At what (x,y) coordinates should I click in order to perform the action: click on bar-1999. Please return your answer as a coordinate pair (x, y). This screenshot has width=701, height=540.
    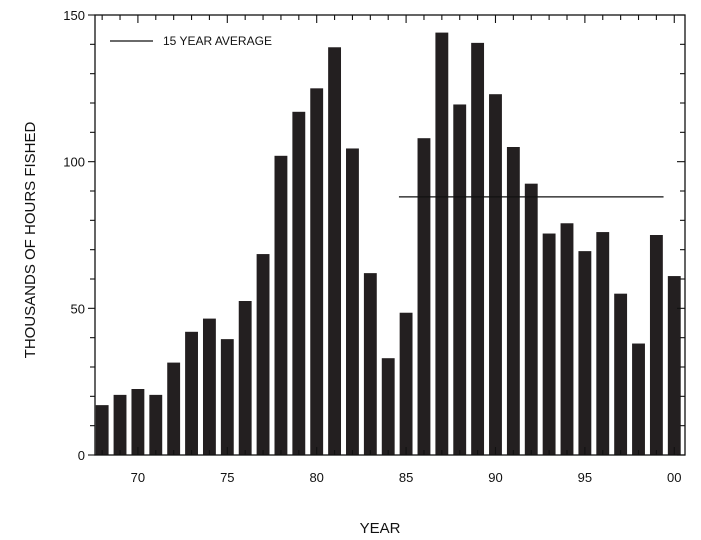
    Looking at the image, I should click on (656, 345).